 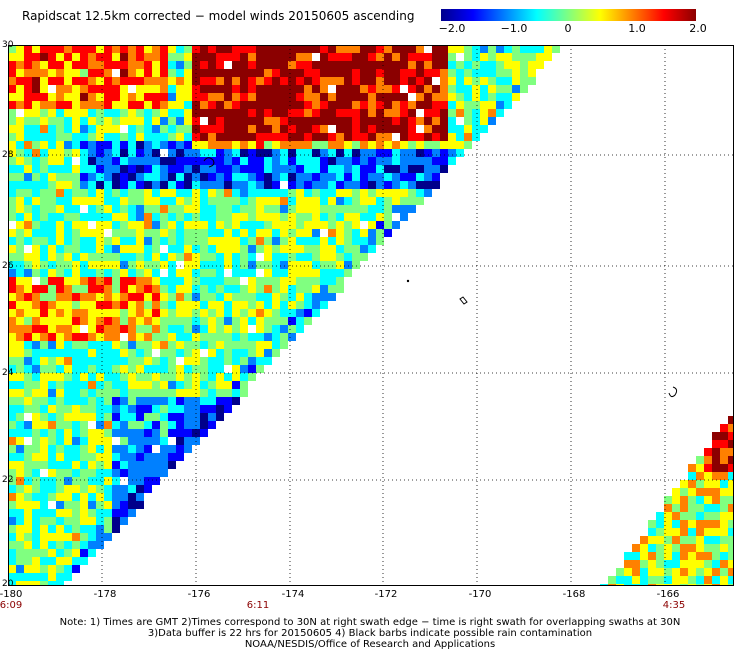 What do you see at coordinates (8, 266) in the screenshot?
I see `y-tick-label: 26` at bounding box center [8, 266].